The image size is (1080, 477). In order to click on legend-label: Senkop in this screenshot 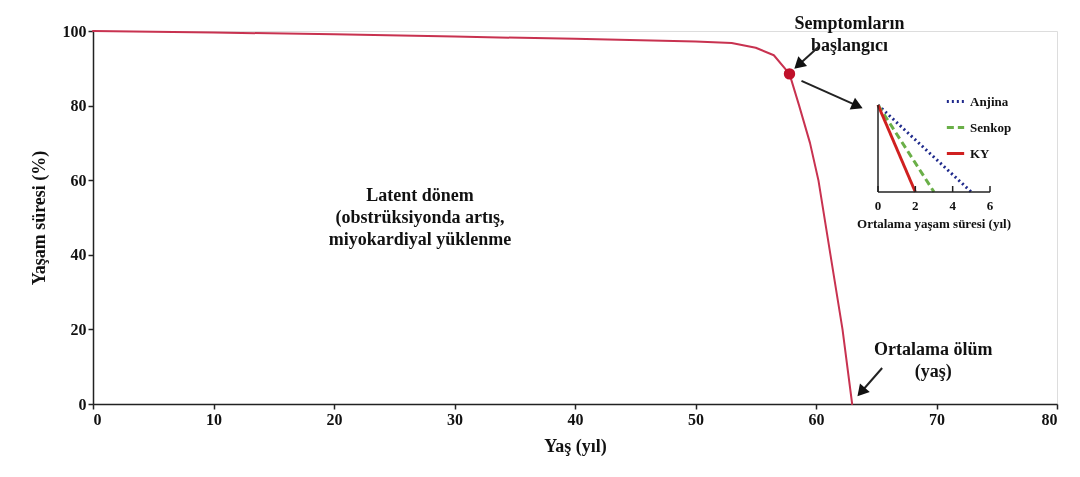, I will do `click(991, 127)`.